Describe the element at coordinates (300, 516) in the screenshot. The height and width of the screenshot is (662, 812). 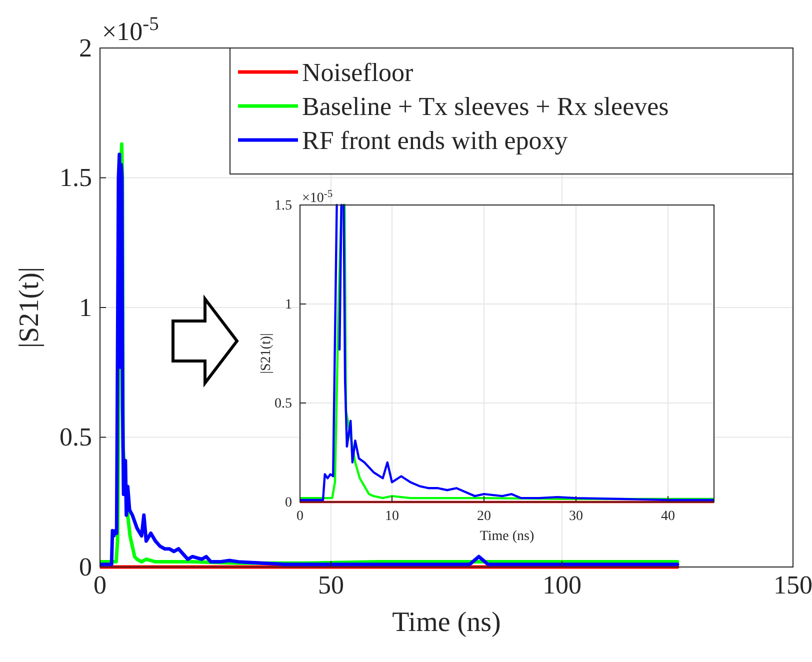
I see `x-tick-label: 0` at that location.